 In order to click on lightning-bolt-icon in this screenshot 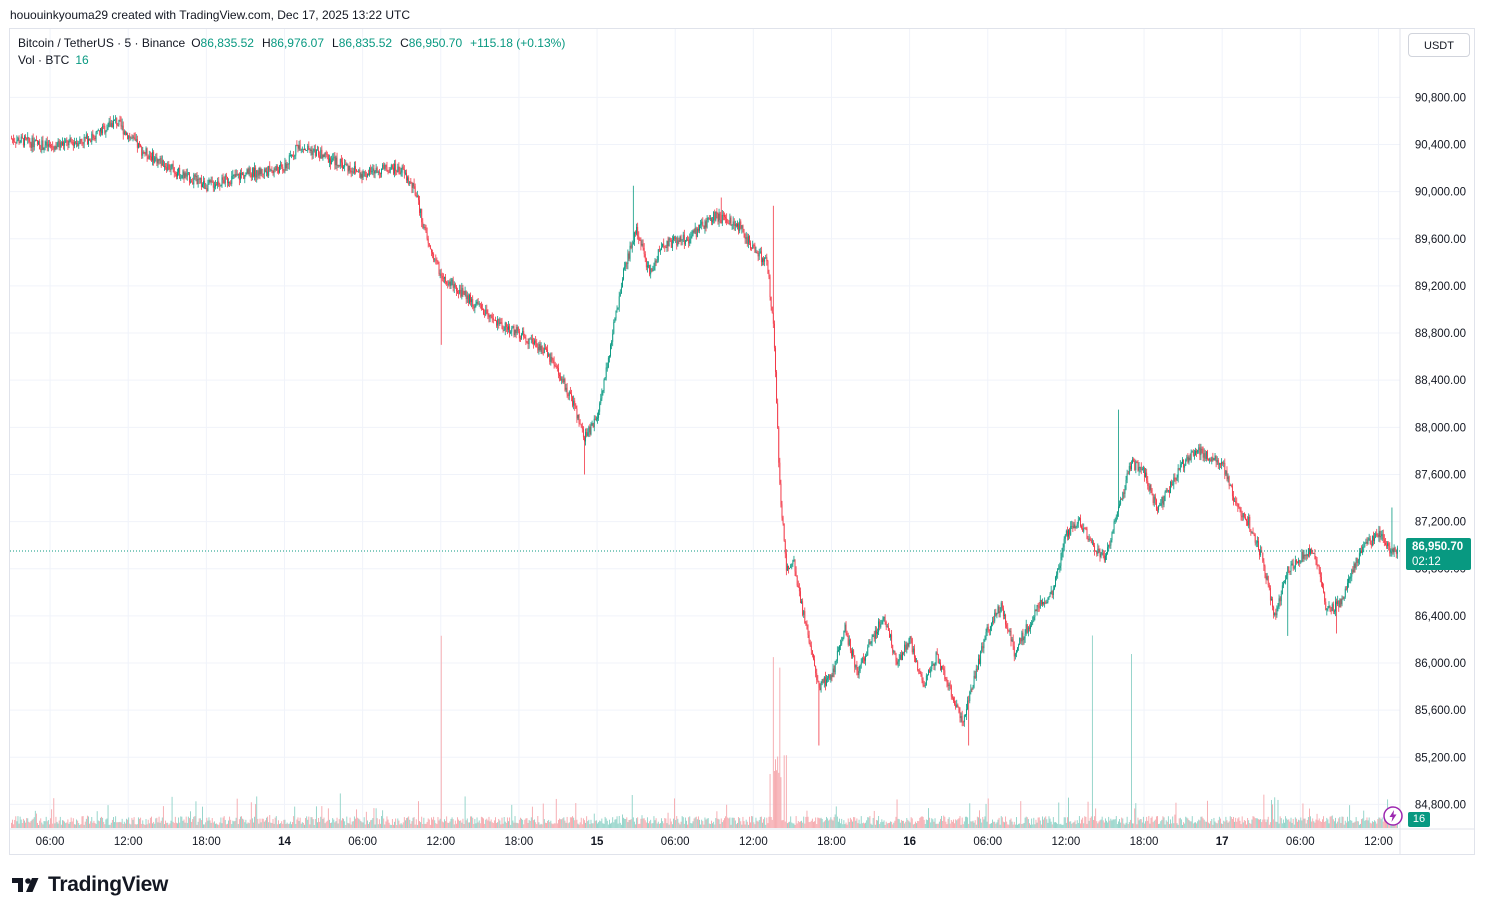, I will do `click(1393, 816)`.